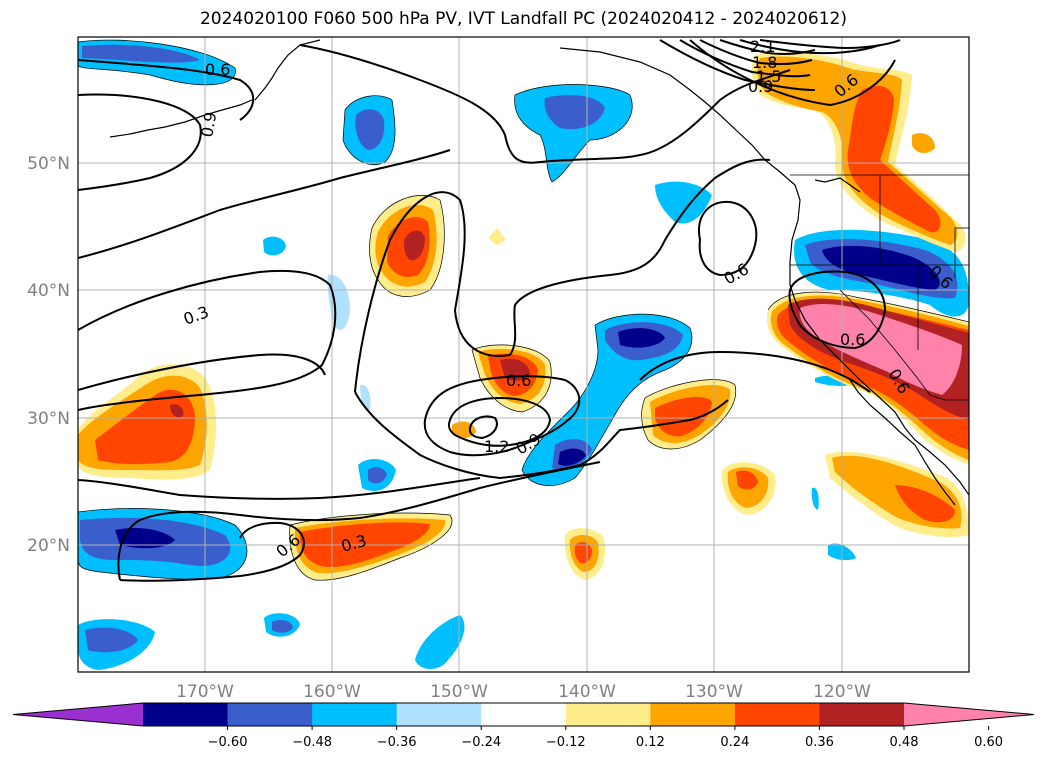 The image size is (1047, 765). What do you see at coordinates (881, 267) in the screenshot?
I see `neg-anomaly-pacific-northwest-core` at bounding box center [881, 267].